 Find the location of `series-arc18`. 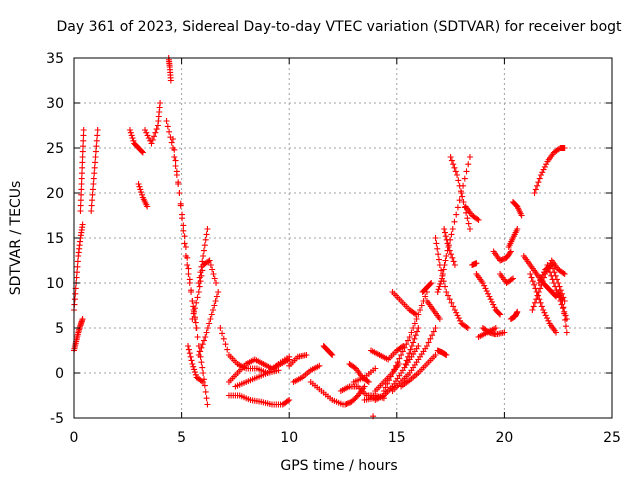

series-arc18 is located at coordinates (259, 400).